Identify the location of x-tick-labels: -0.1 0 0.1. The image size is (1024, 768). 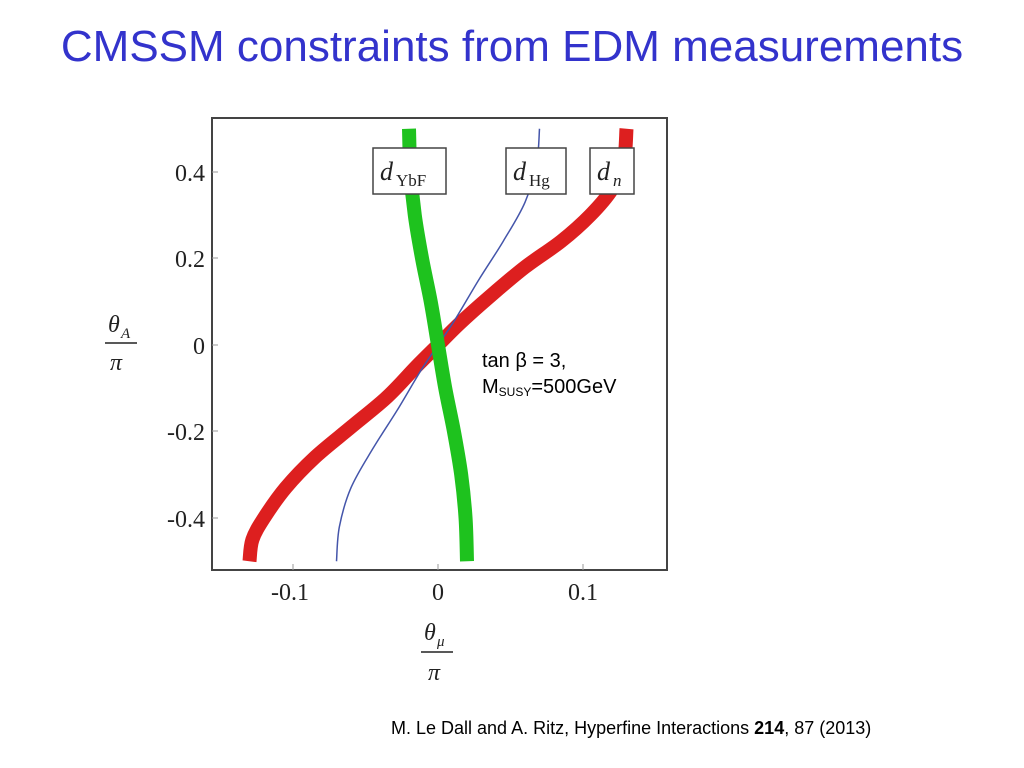
(434, 593).